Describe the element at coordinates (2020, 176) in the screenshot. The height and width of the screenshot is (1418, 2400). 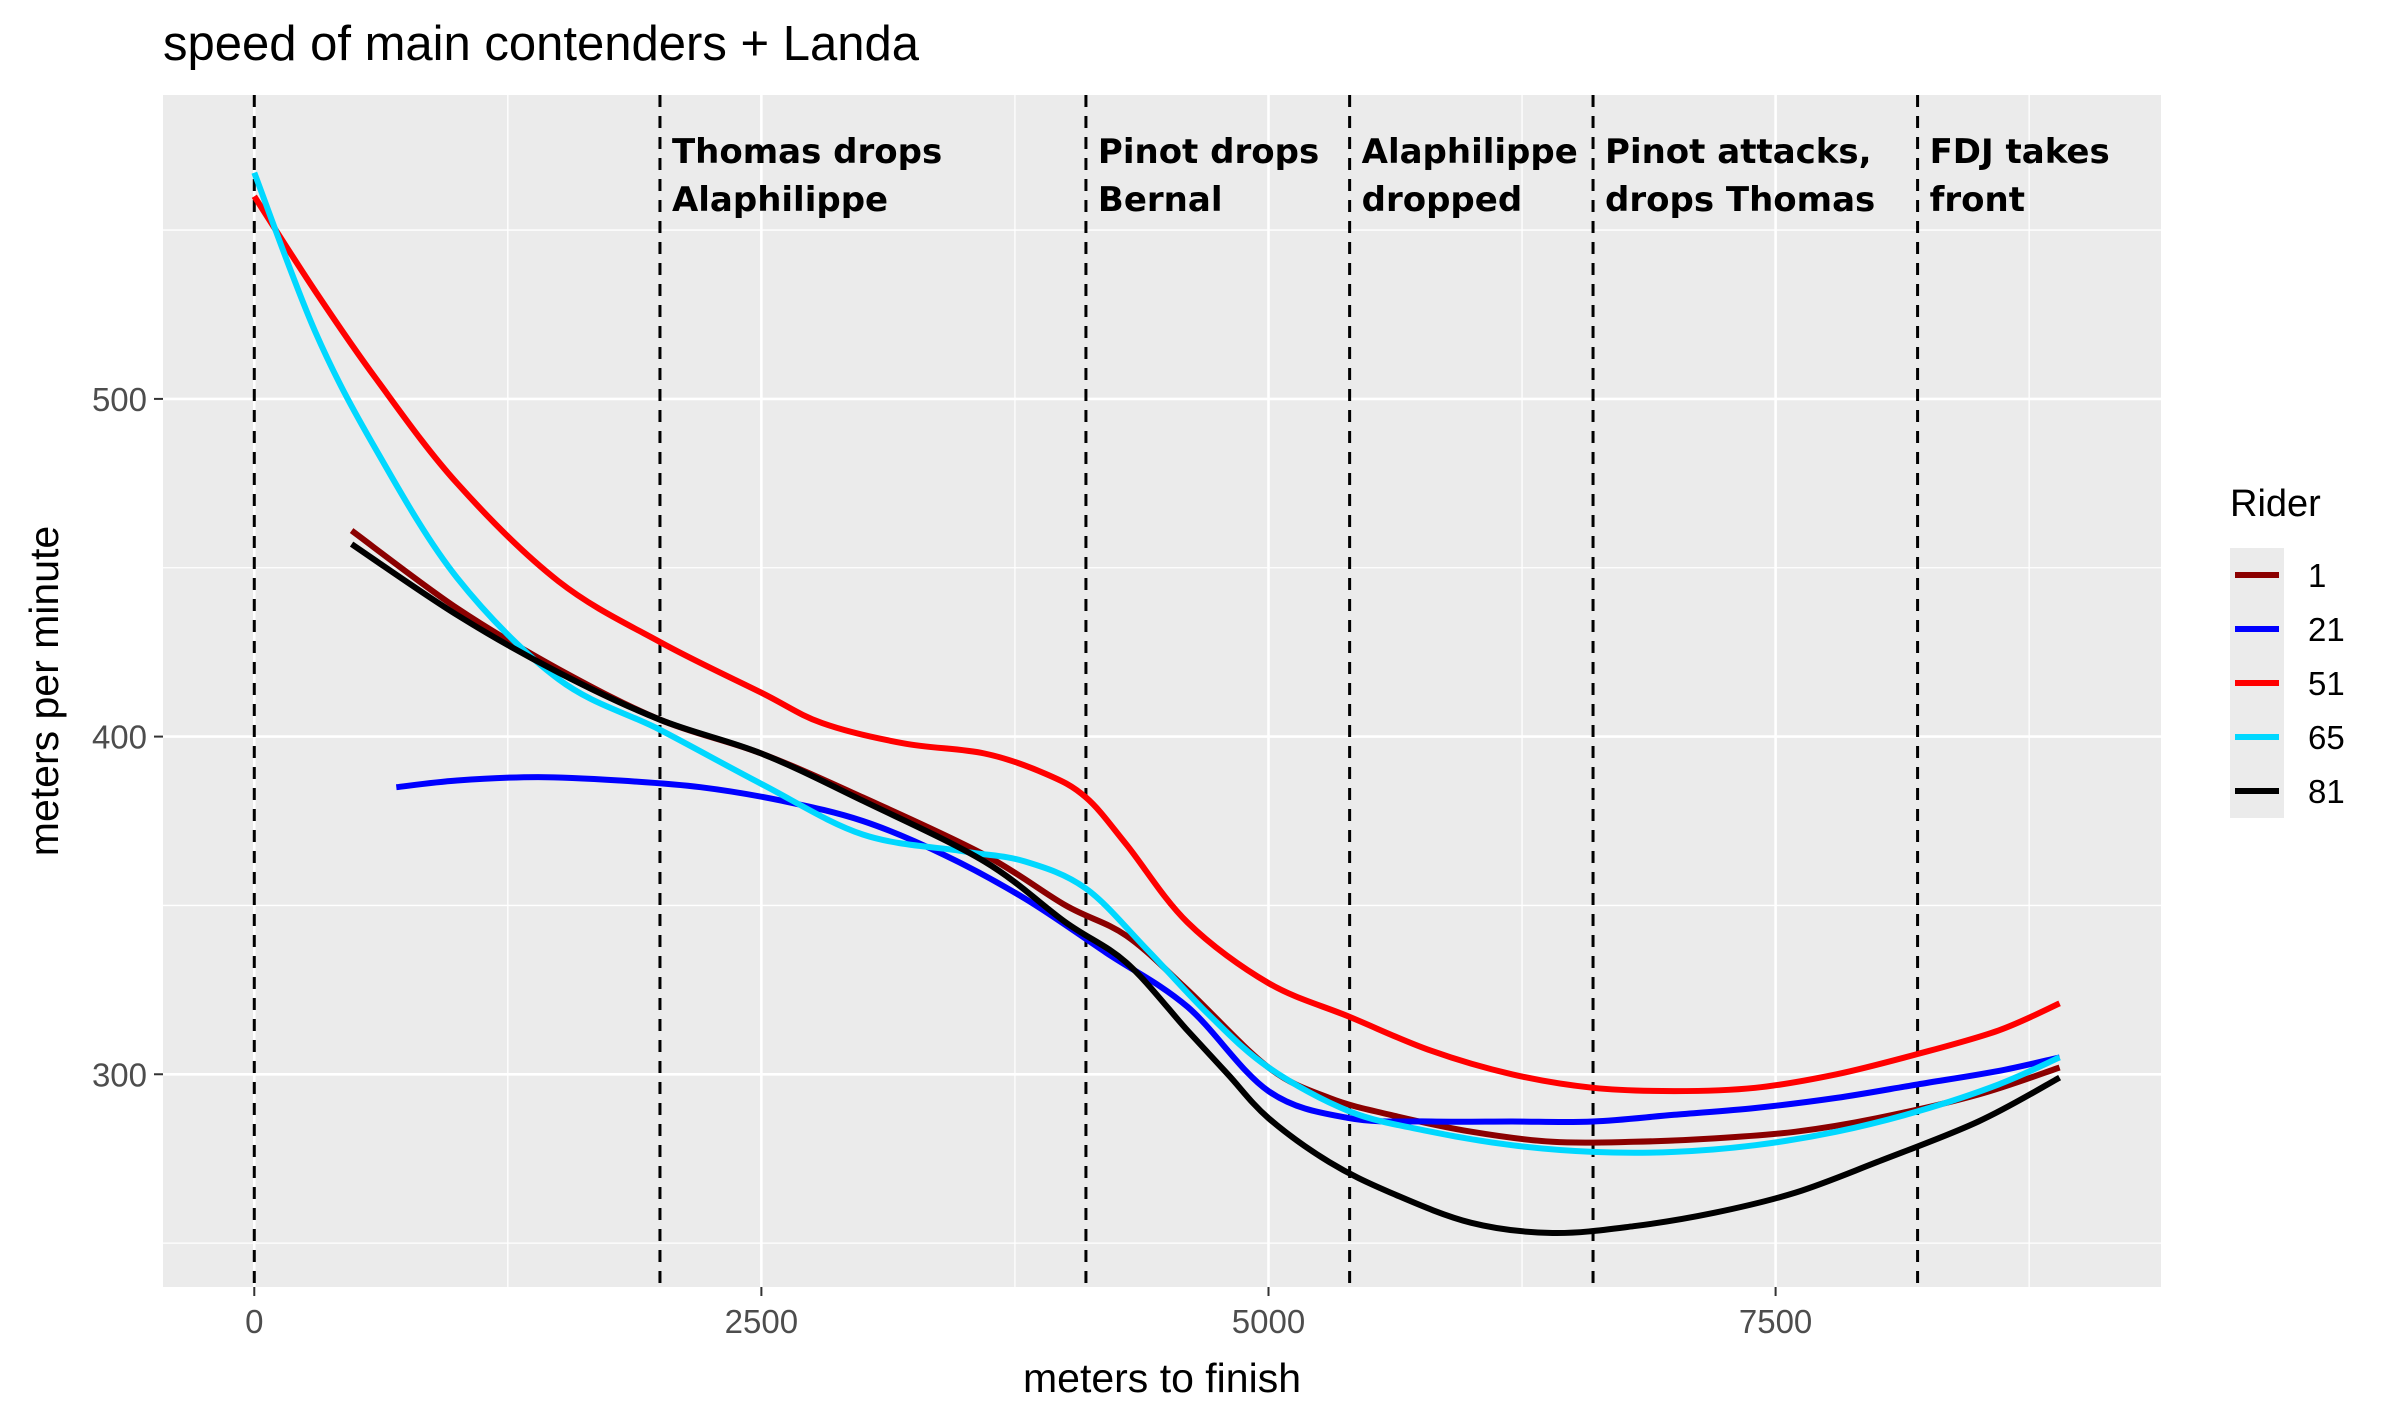
I see `event-label: FDJ takes front` at that location.